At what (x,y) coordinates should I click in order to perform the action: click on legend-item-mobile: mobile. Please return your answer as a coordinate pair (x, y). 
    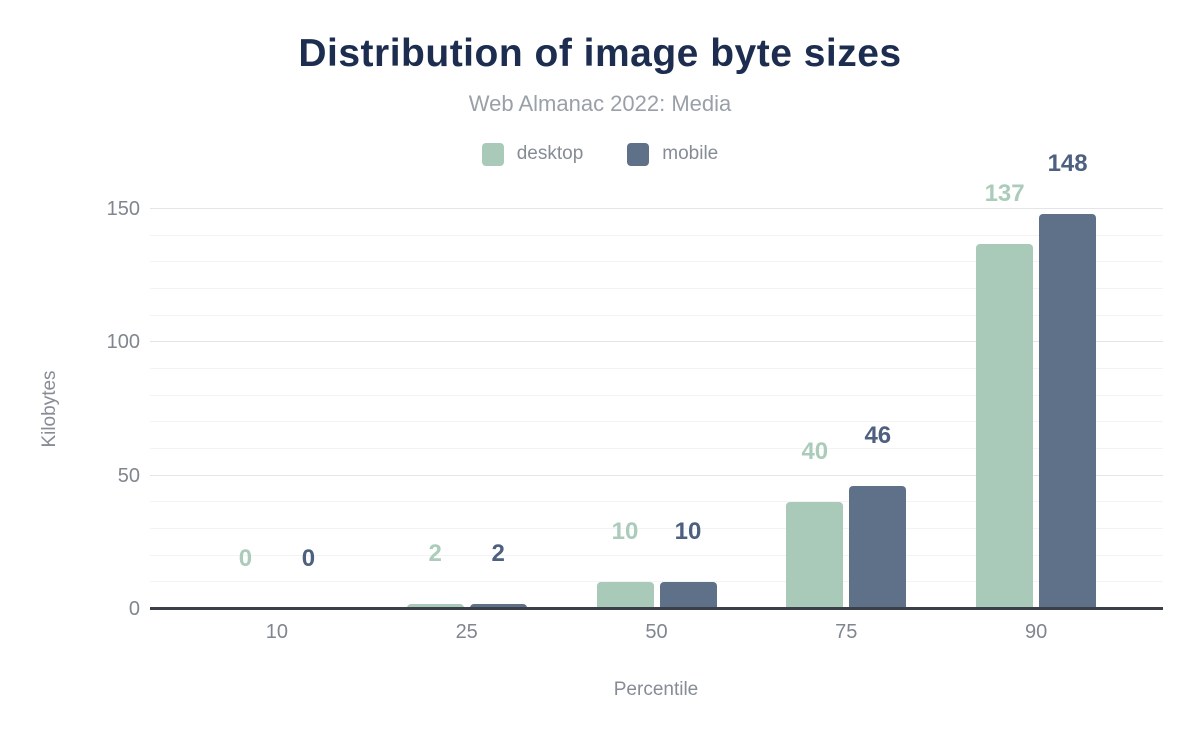
    Looking at the image, I should click on (673, 154).